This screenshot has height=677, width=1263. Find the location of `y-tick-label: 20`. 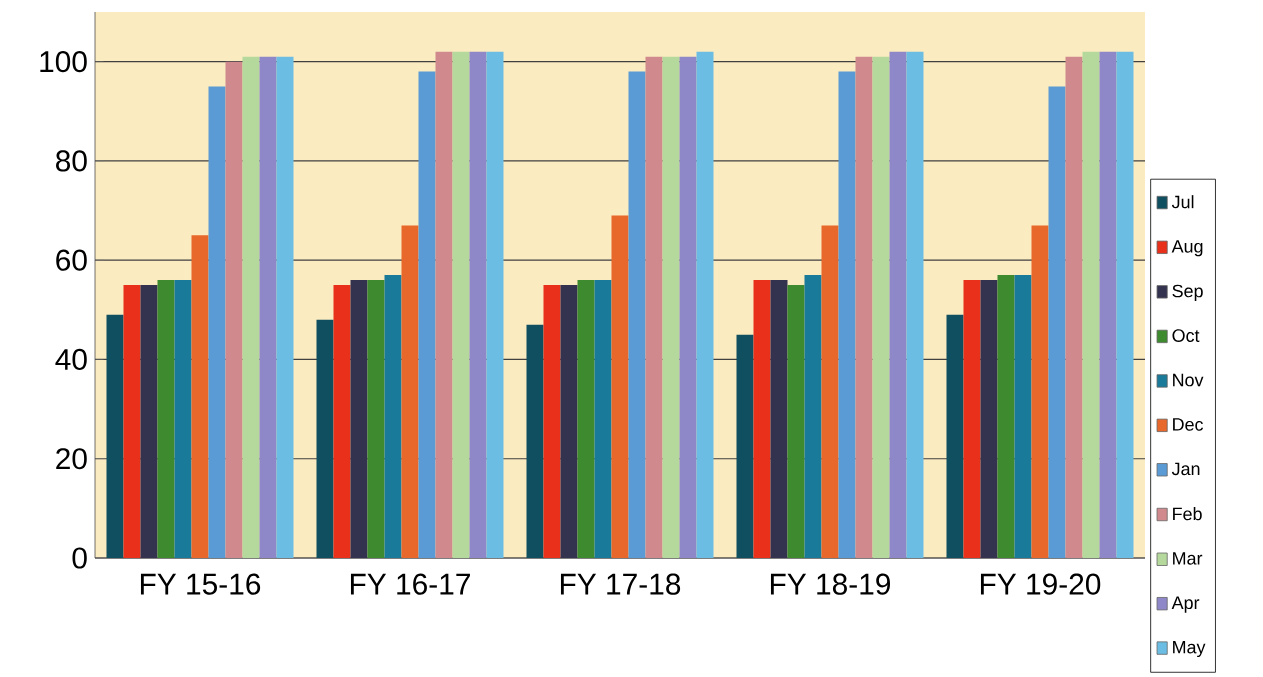

y-tick-label: 20 is located at coordinates (71, 459).